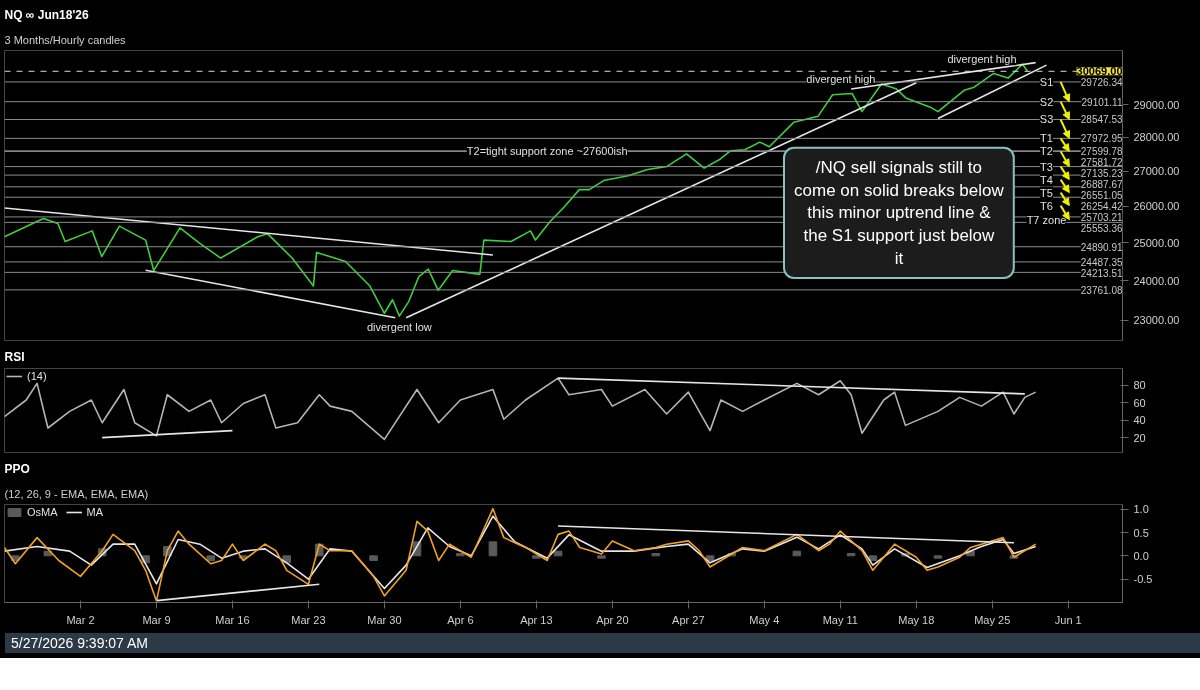 This screenshot has width=1200, height=690. What do you see at coordinates (1139, 402) in the screenshot?
I see `y-tick-label: 60` at bounding box center [1139, 402].